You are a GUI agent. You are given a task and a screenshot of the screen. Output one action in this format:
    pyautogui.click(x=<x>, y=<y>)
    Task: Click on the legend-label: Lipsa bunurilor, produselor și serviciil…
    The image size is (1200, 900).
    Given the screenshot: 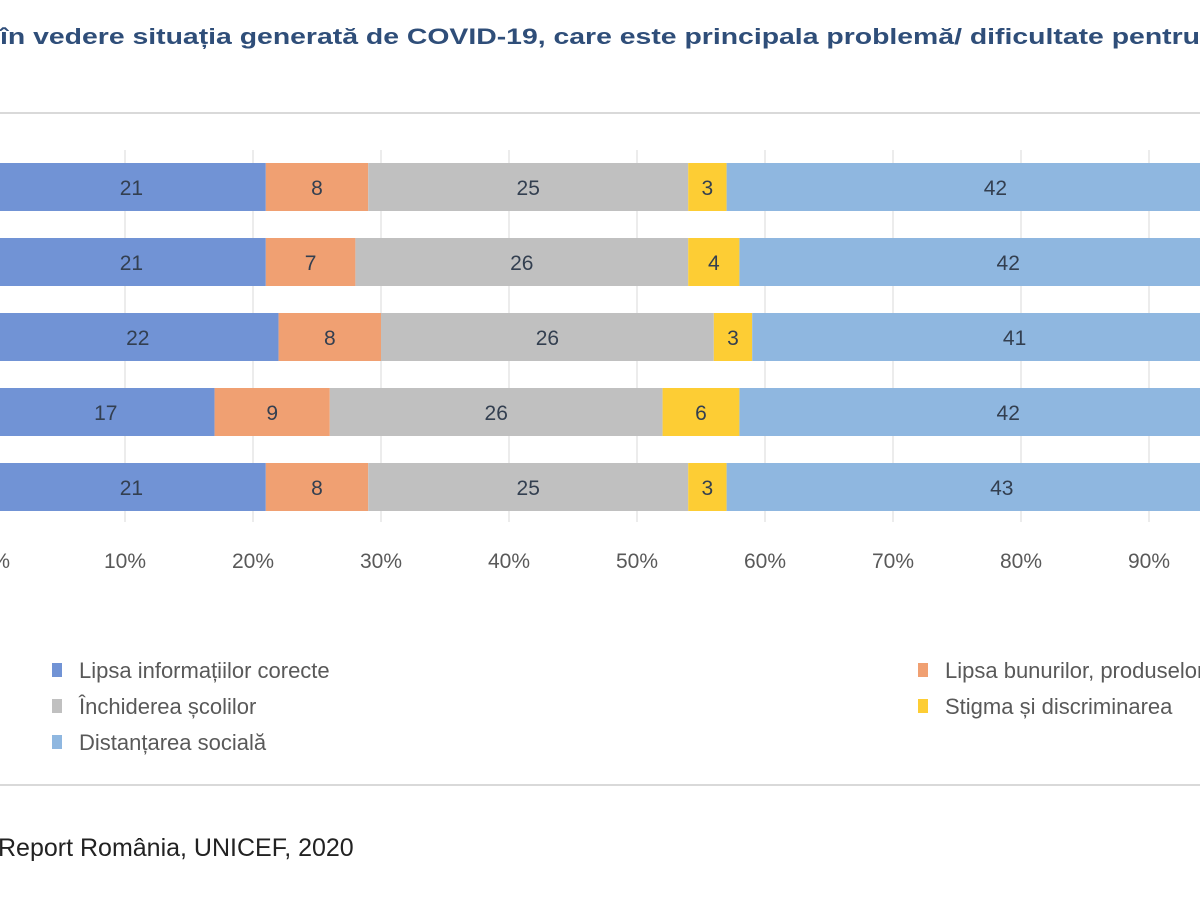 What is the action you would take?
    pyautogui.click(x=1072, y=670)
    